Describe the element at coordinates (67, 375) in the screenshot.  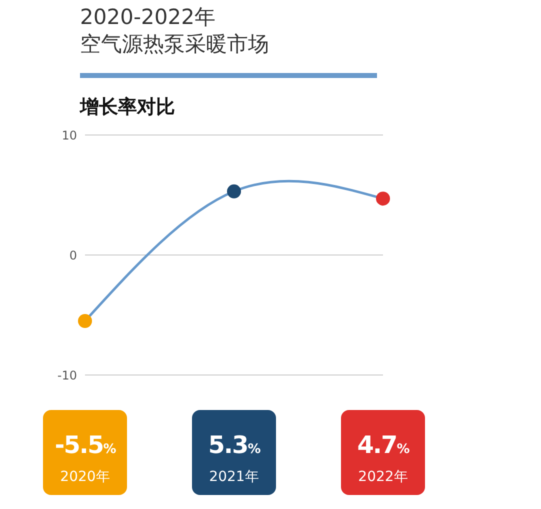
I see `y-tick-label: -10` at that location.